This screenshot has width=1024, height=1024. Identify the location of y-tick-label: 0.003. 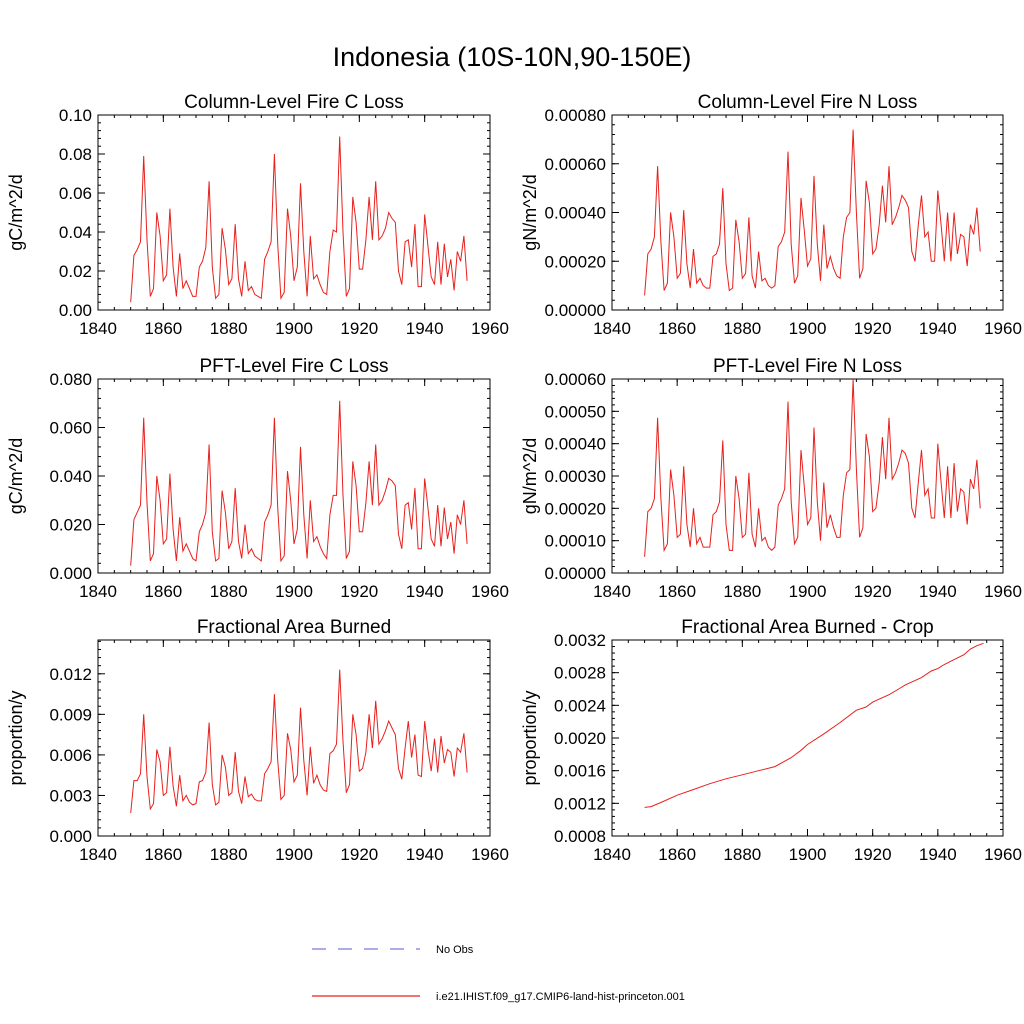
(70, 795).